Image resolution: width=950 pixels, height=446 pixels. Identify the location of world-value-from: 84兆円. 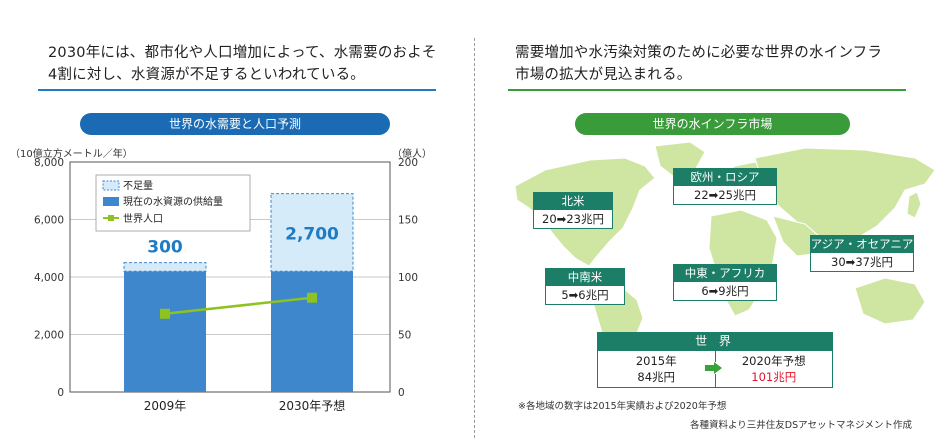
(656, 377).